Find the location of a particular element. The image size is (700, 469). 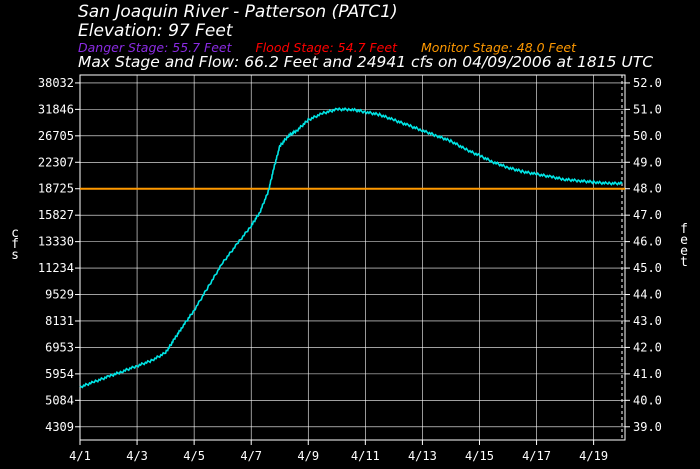

x-tick-label: 4/11 is located at coordinates (365, 456).